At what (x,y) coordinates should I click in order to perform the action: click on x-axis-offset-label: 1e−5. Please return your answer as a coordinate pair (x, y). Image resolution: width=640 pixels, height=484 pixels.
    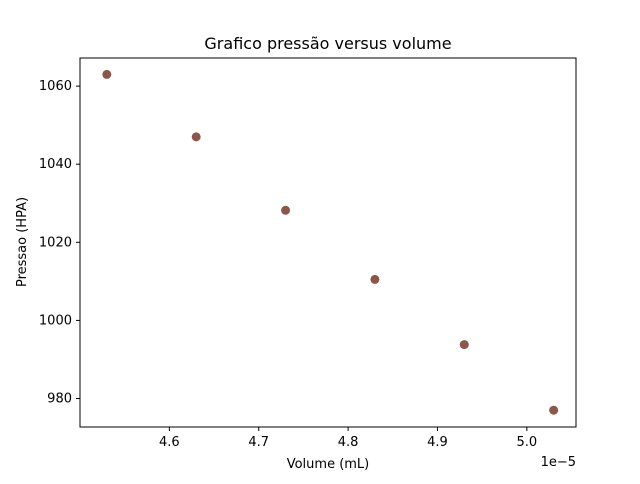
    Looking at the image, I should click on (558, 462).